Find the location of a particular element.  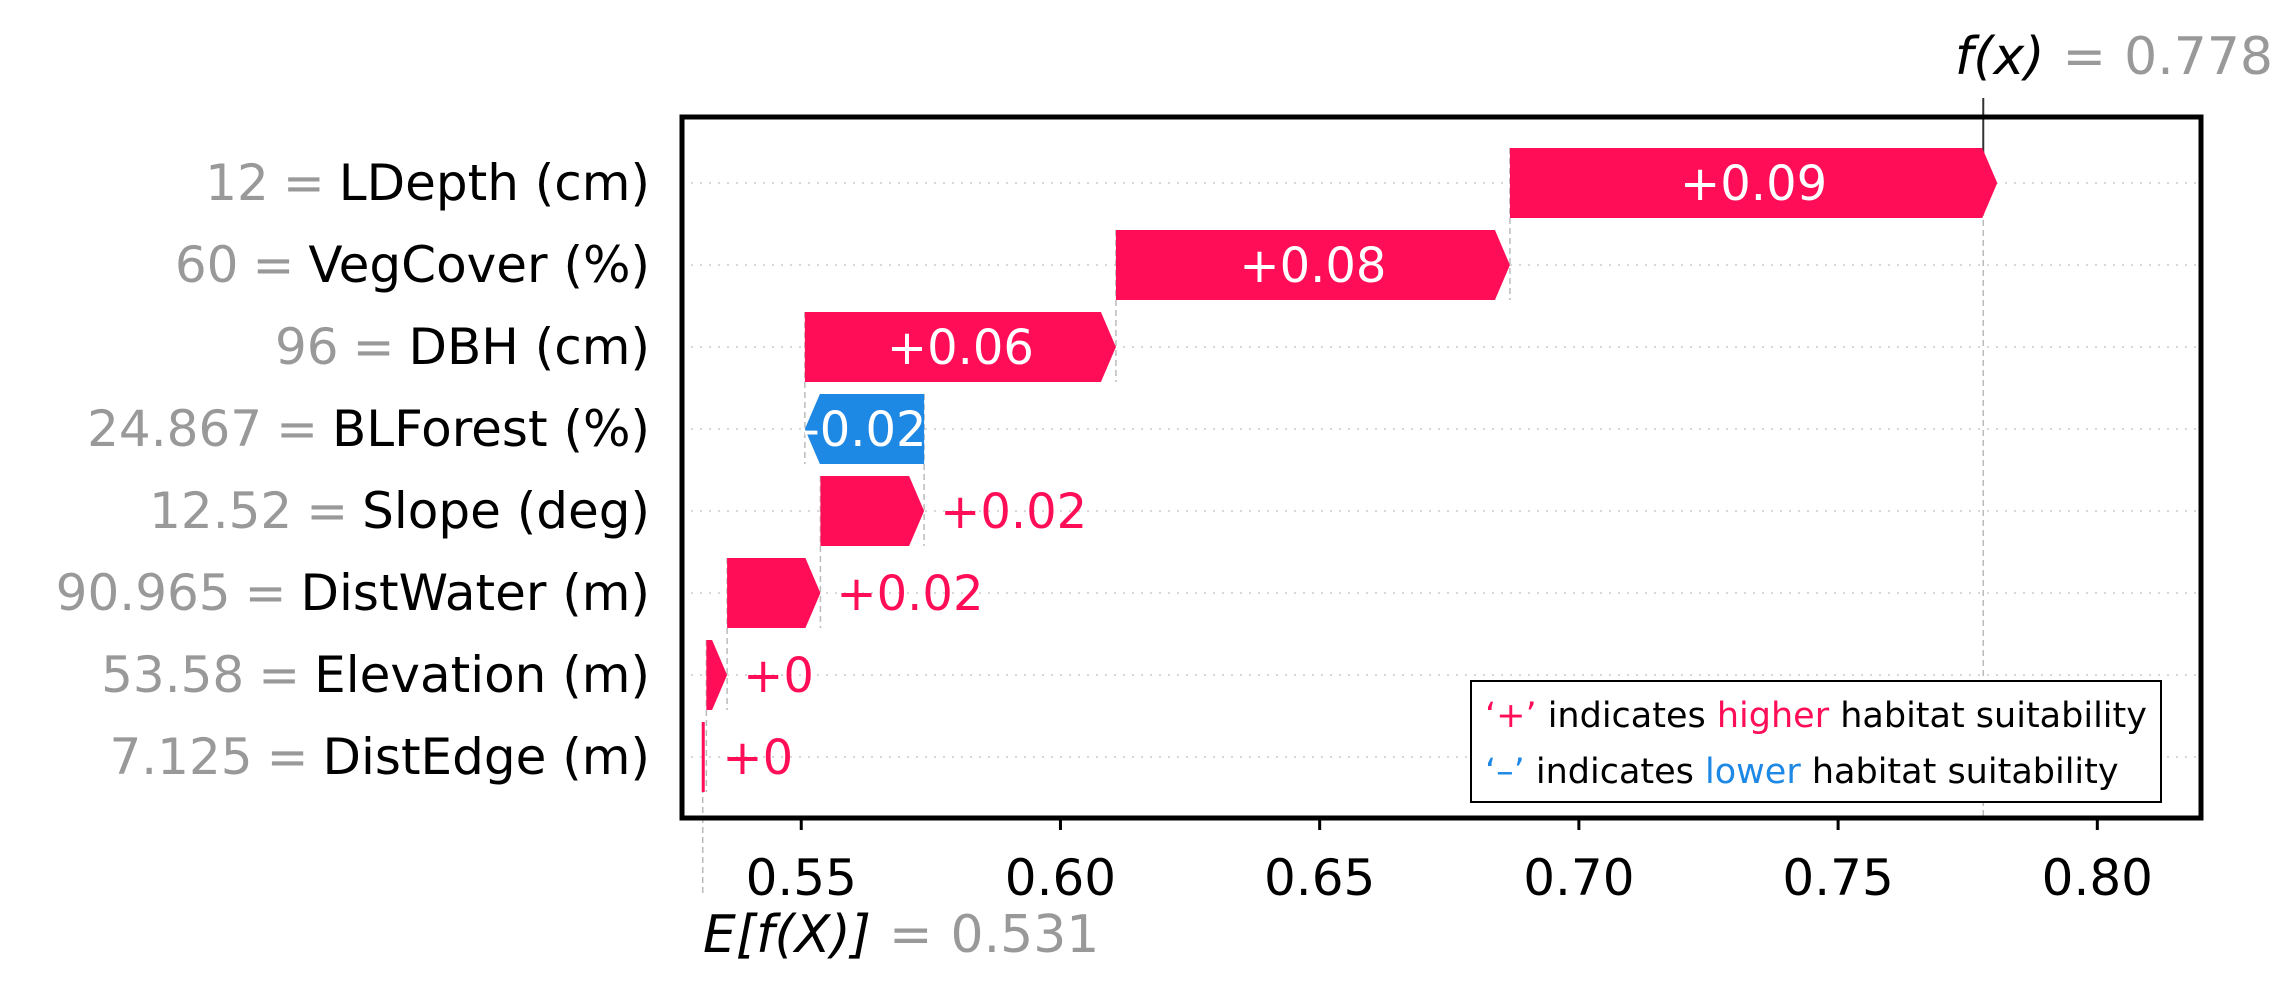

legend-positive-symbol: ‘+’ is located at coordinates (1511, 716).